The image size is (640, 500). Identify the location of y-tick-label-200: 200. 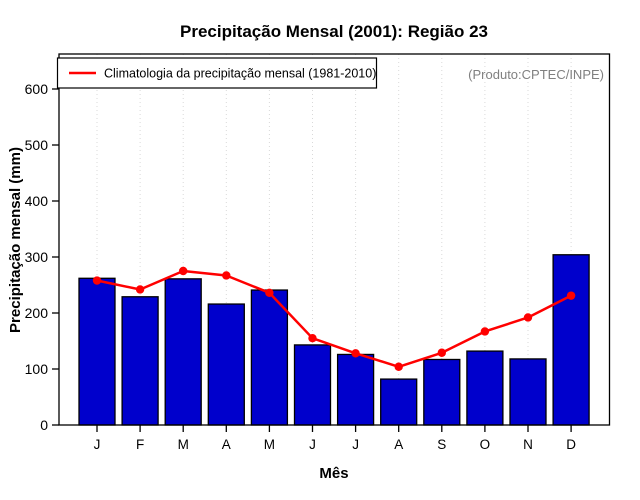
(37, 313).